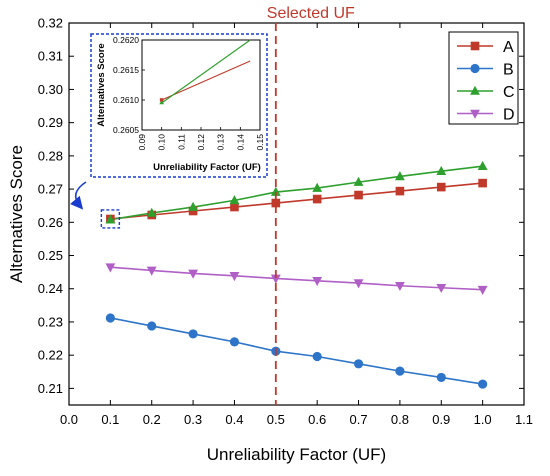 The height and width of the screenshot is (476, 550). I want to click on legend-box, so click(483, 78).